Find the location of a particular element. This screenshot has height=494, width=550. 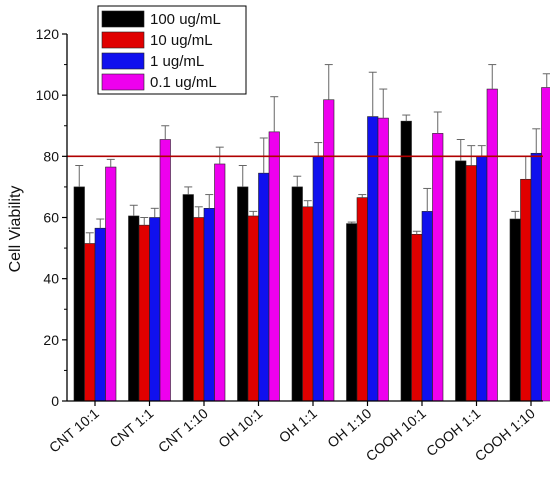

x-tick-label-2: CNT 1:10 is located at coordinates (183, 430).